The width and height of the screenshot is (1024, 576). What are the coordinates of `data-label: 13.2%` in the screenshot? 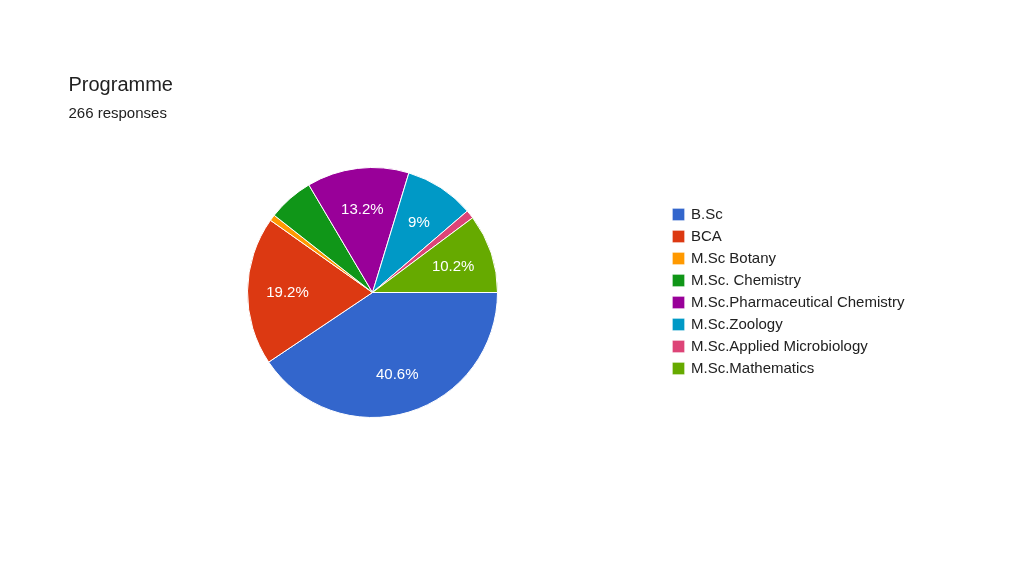 It's located at (362, 208).